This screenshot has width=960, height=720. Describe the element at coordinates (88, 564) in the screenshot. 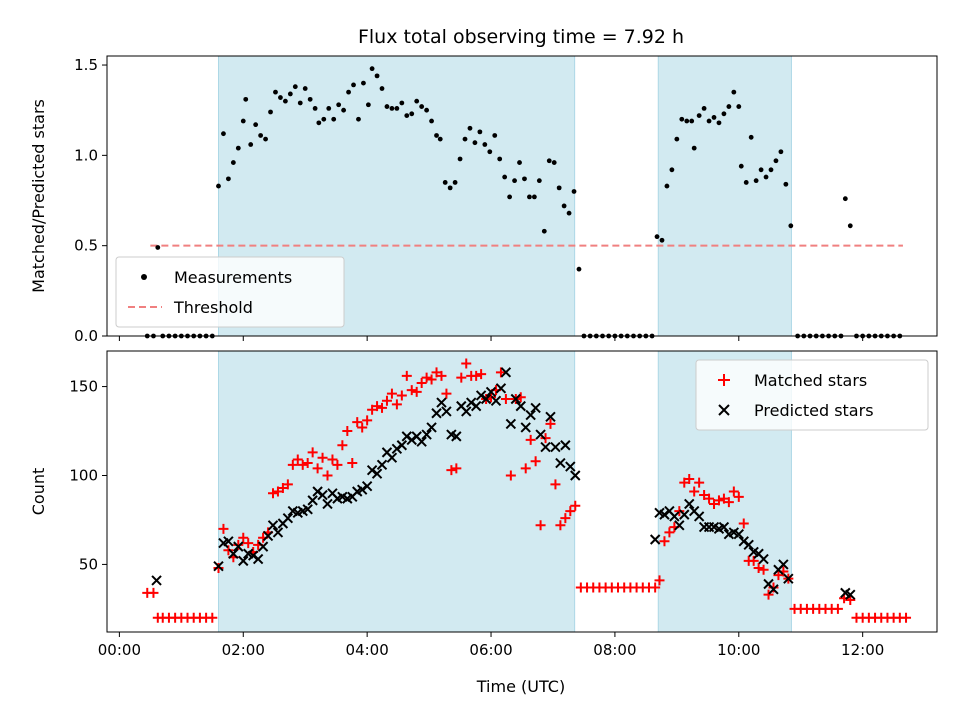

I see `y-tick-label: 50` at that location.